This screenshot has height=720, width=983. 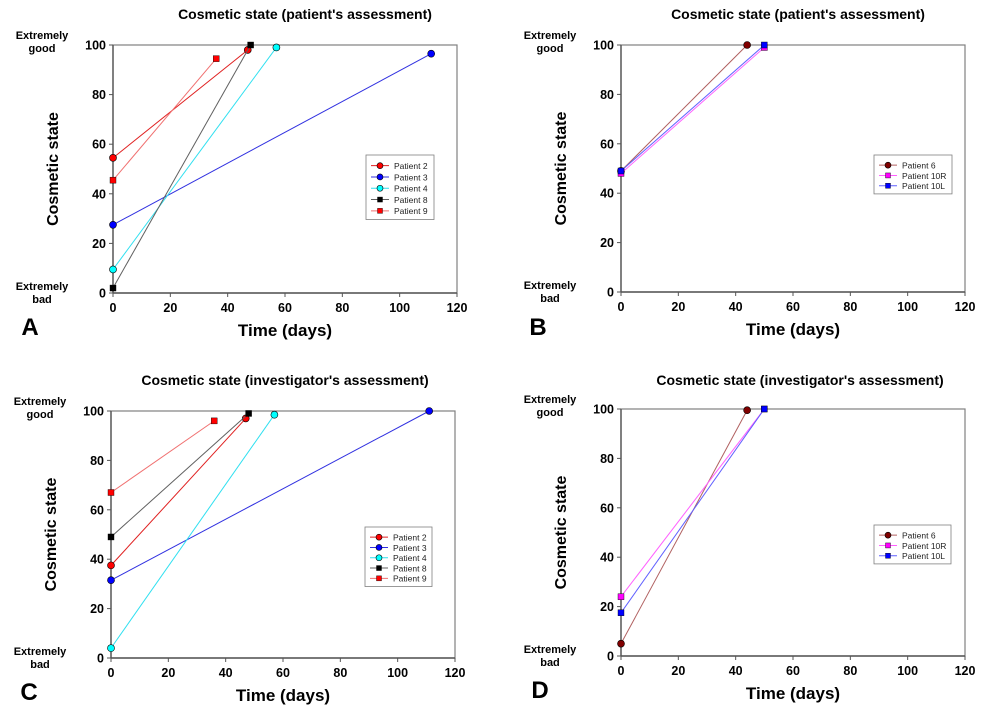 What do you see at coordinates (410, 568) in the screenshot?
I see `legend-label: Patient 8` at bounding box center [410, 568].